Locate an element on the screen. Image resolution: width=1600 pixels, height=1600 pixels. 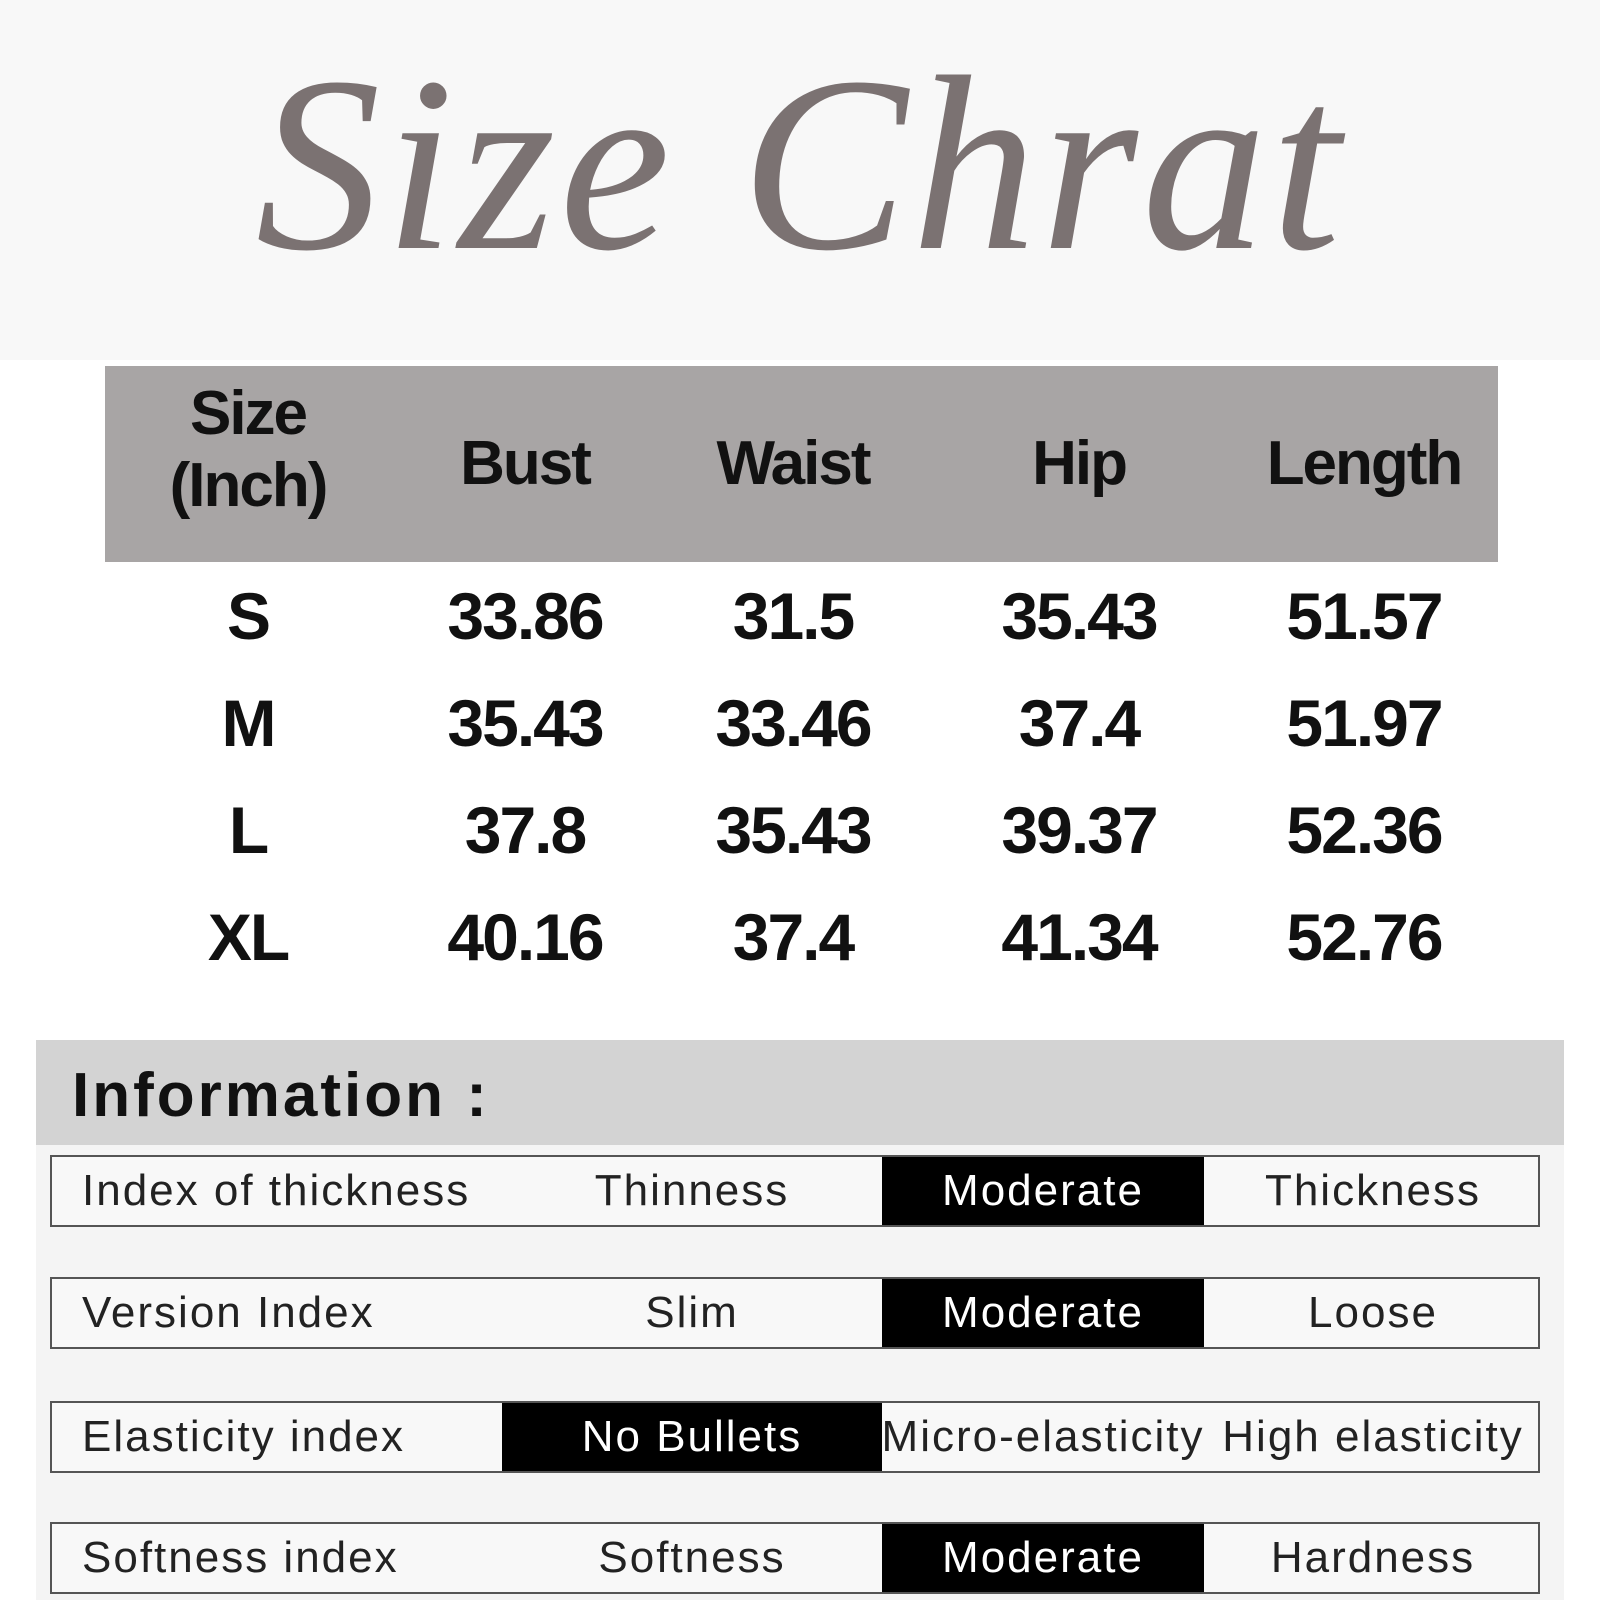
header-cell: Hip is located at coordinates (1080, 463).